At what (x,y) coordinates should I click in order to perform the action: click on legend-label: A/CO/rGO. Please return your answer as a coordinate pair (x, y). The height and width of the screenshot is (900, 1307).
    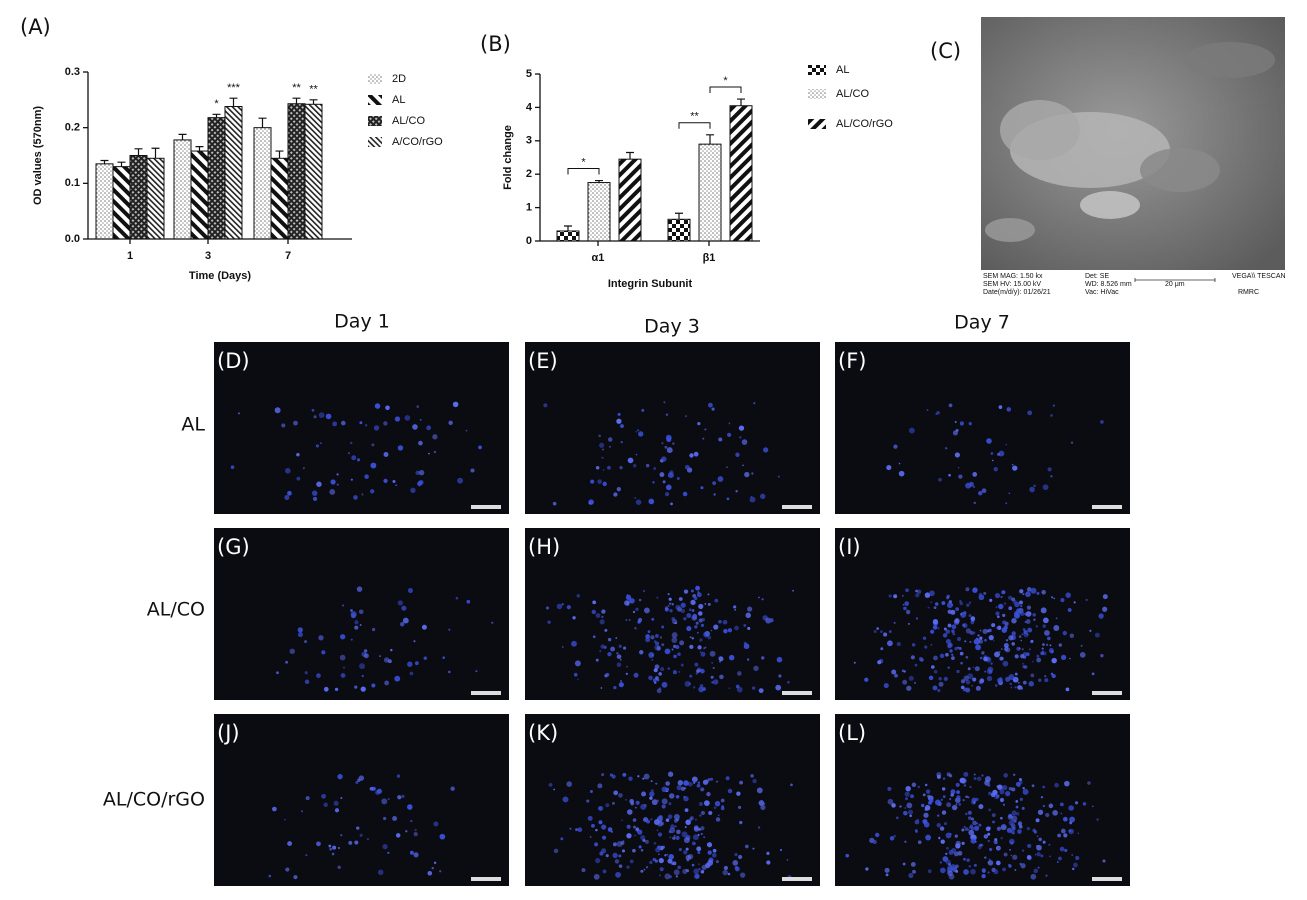
    Looking at the image, I should click on (417, 142).